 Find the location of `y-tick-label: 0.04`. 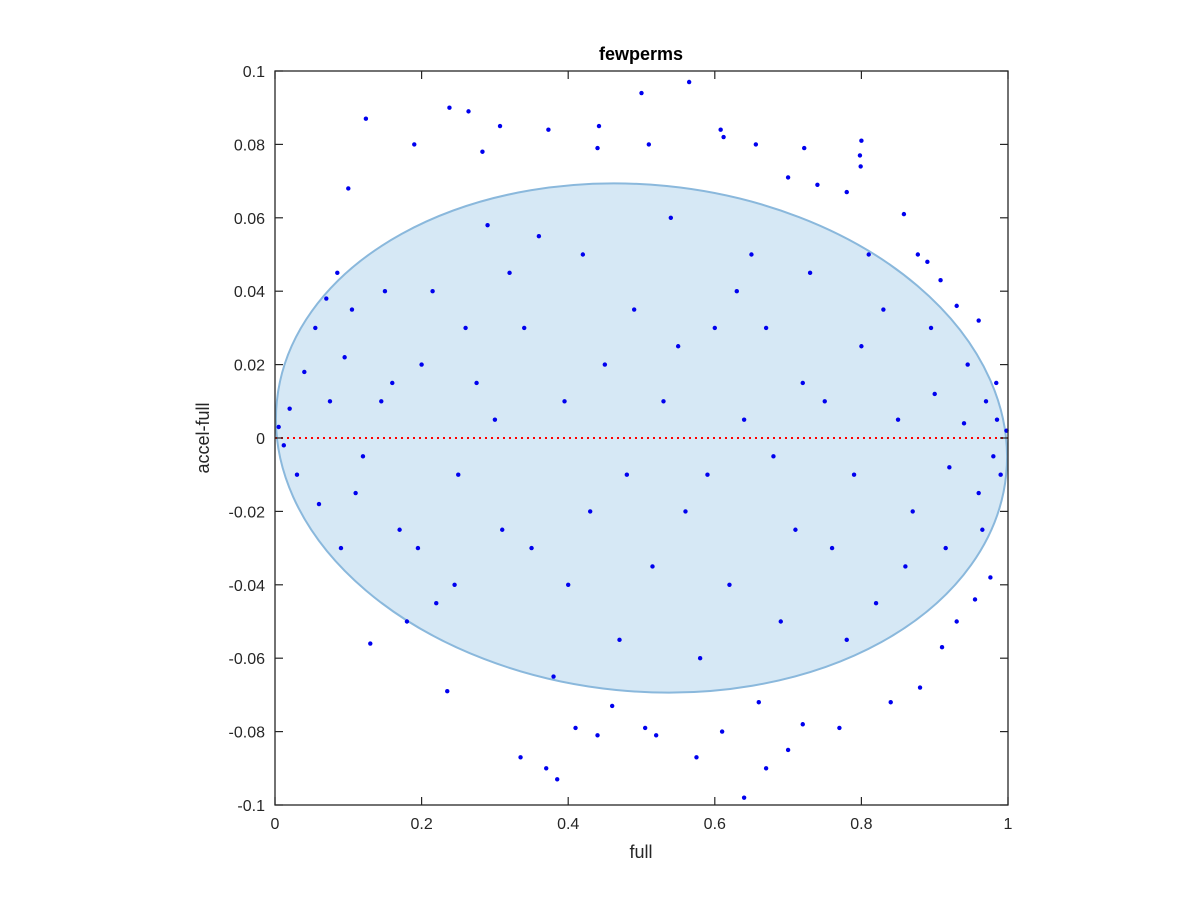

y-tick-label: 0.04 is located at coordinates (249, 292).